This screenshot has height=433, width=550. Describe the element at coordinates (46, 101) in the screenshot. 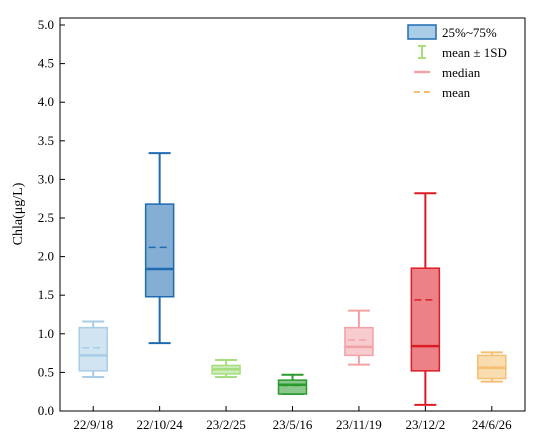

I see `y-tick-label: 4.0` at that location.